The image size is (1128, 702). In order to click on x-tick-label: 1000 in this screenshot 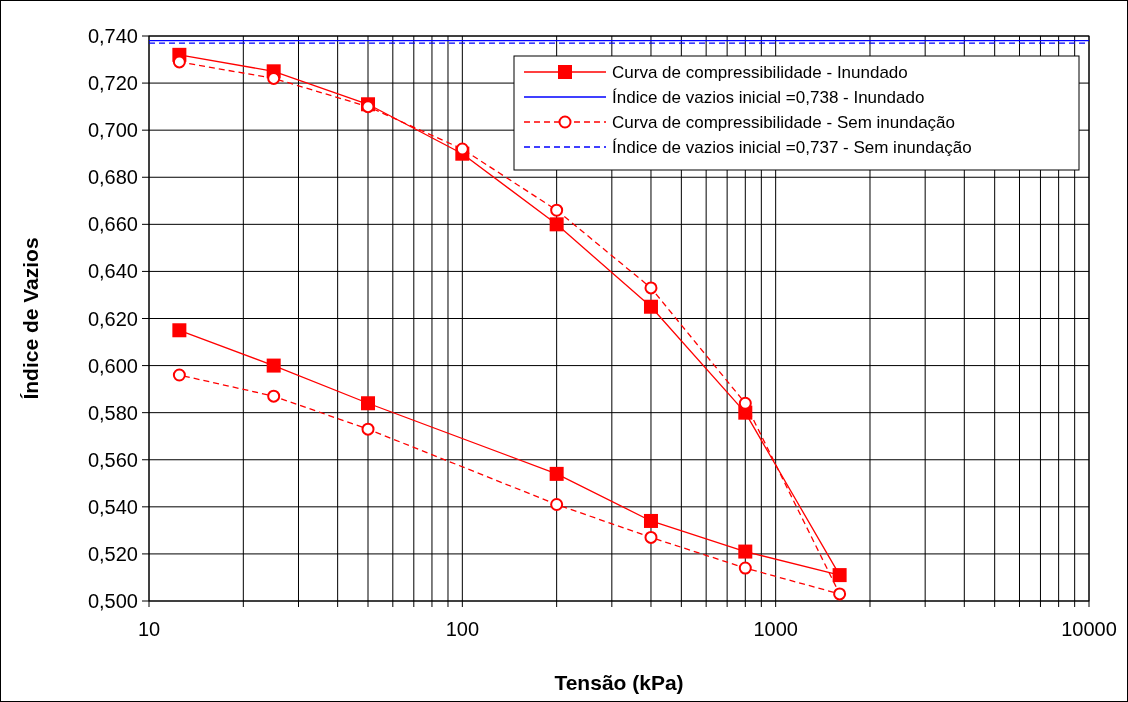, I will do `click(775, 629)`.